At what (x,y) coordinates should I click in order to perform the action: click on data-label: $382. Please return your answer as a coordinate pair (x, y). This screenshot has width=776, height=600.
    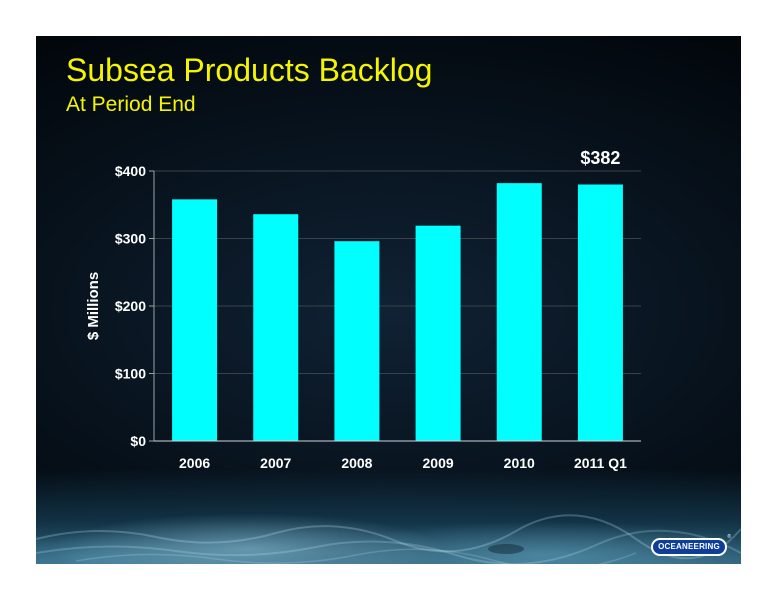
    Looking at the image, I should click on (600, 158).